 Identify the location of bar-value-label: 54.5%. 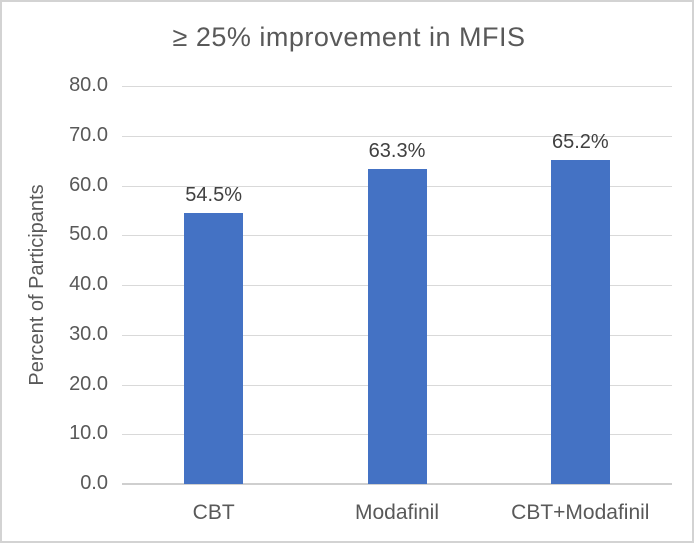
(214, 194).